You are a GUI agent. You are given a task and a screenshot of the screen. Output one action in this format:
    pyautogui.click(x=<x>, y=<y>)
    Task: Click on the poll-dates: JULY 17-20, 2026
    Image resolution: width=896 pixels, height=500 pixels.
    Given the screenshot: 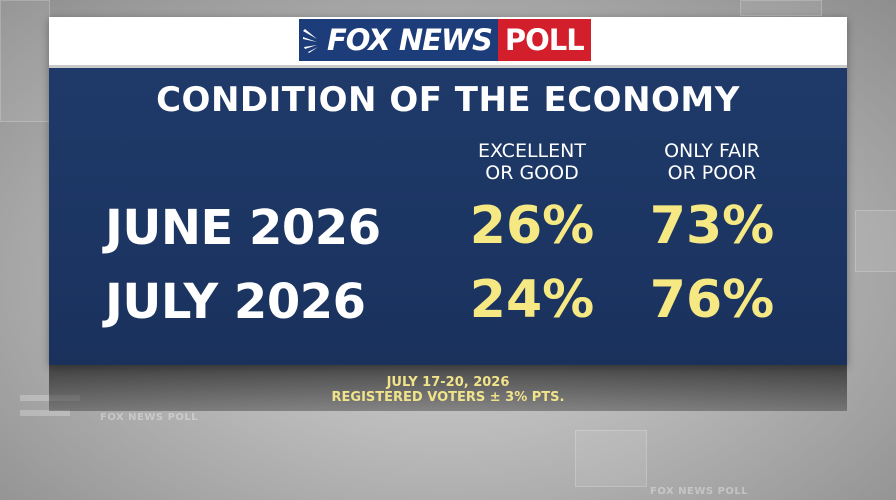 What is the action you would take?
    pyautogui.click(x=448, y=382)
    